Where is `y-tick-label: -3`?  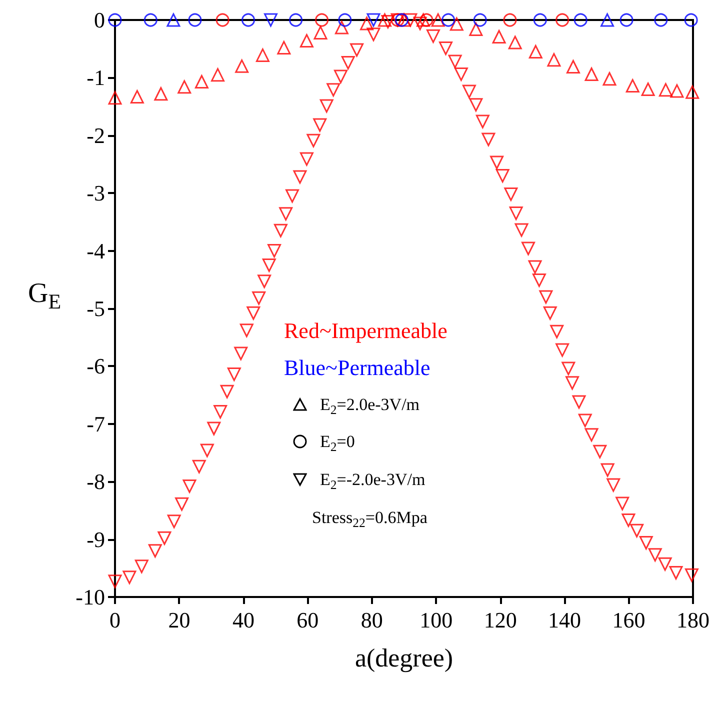 y-tick-label: -3 is located at coordinates (95, 193).